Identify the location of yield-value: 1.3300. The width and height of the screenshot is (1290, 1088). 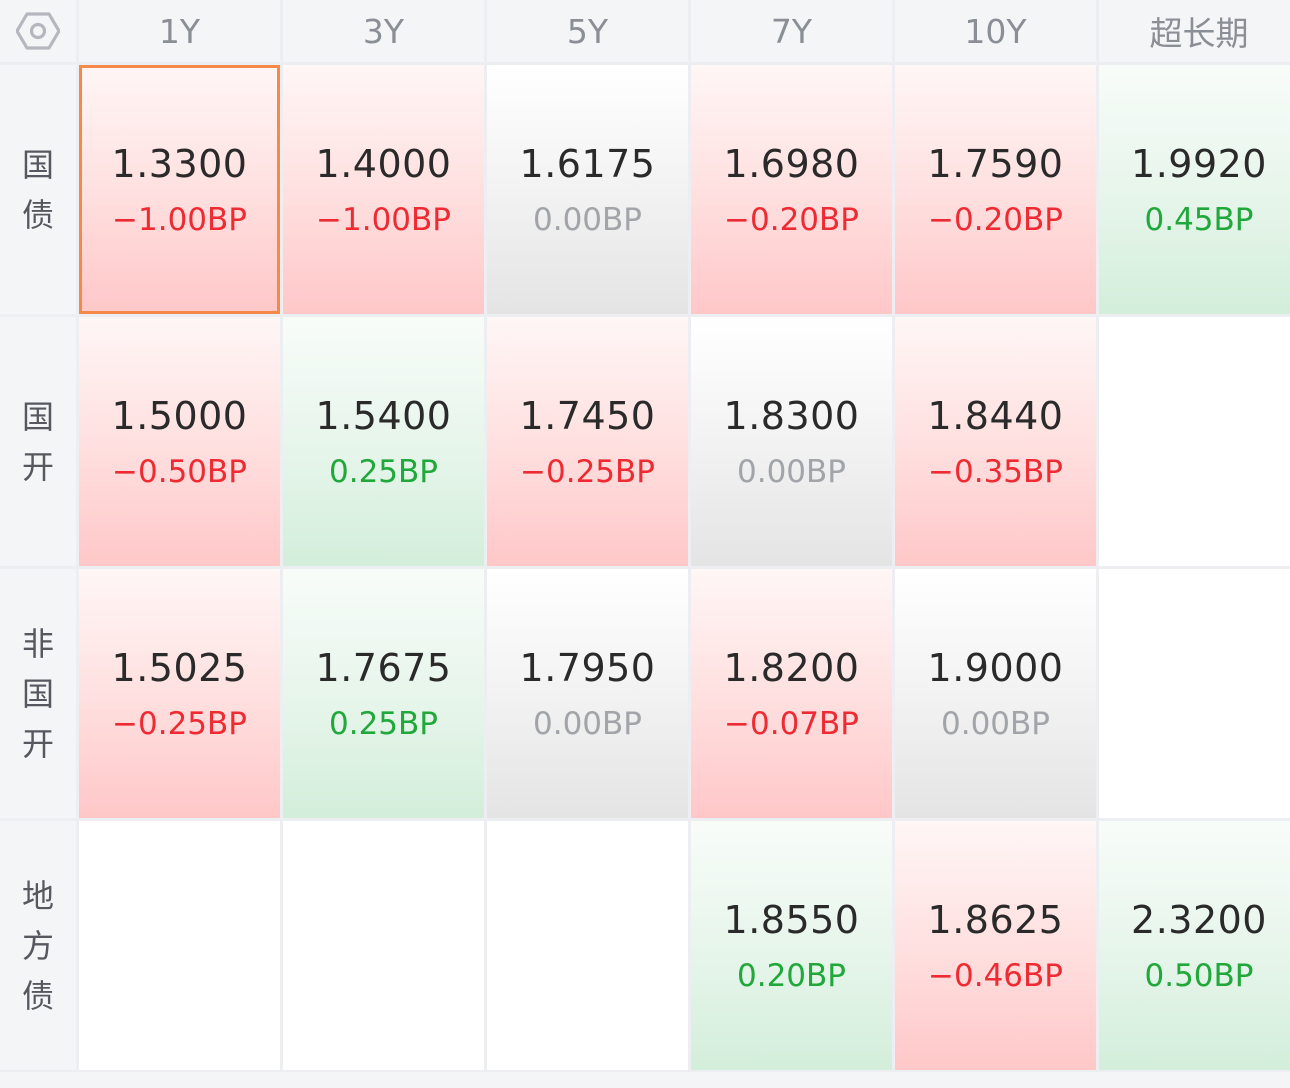
(179, 163).